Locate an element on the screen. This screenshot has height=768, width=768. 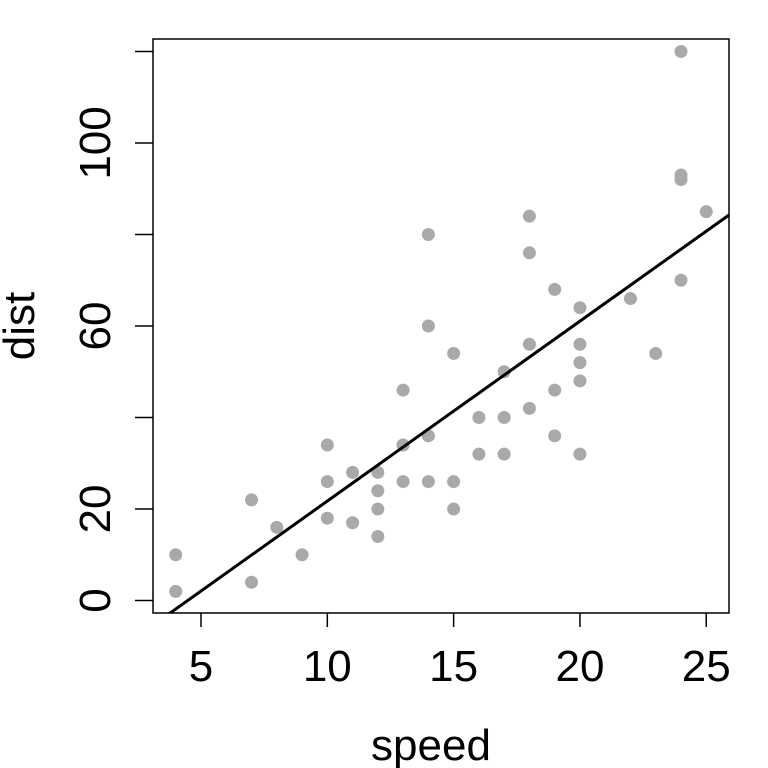
x-axis-title: speed is located at coordinates (431, 744).